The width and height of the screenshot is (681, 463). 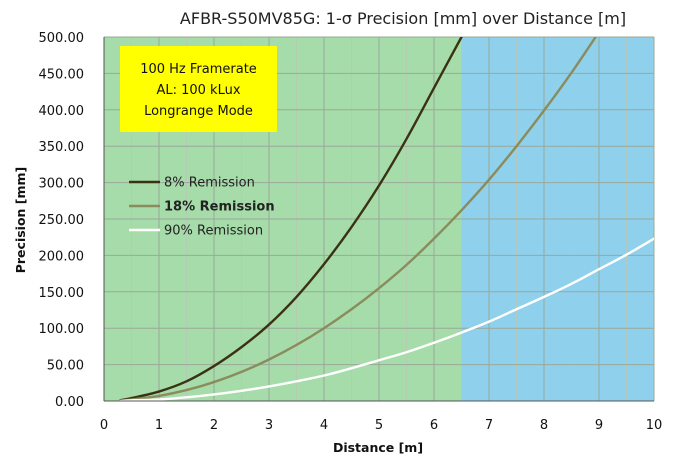 I want to click on x-tick-label: 6, so click(x=434, y=425).